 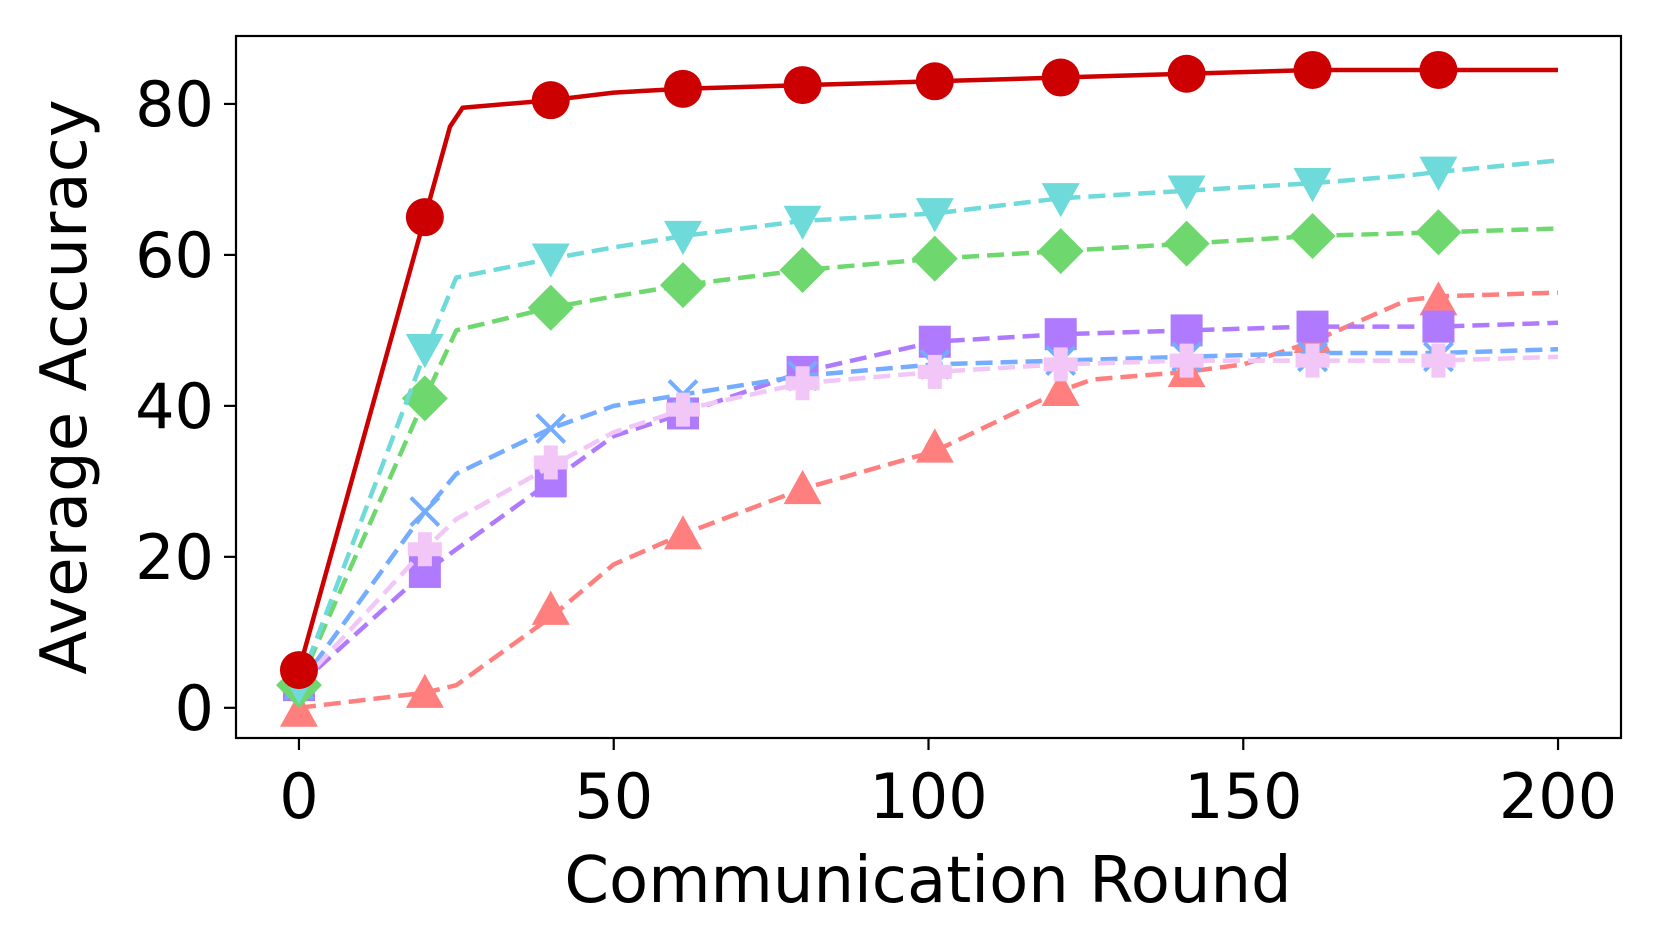 What do you see at coordinates (1558, 796) in the screenshot?
I see `x-tick-label: 200` at bounding box center [1558, 796].